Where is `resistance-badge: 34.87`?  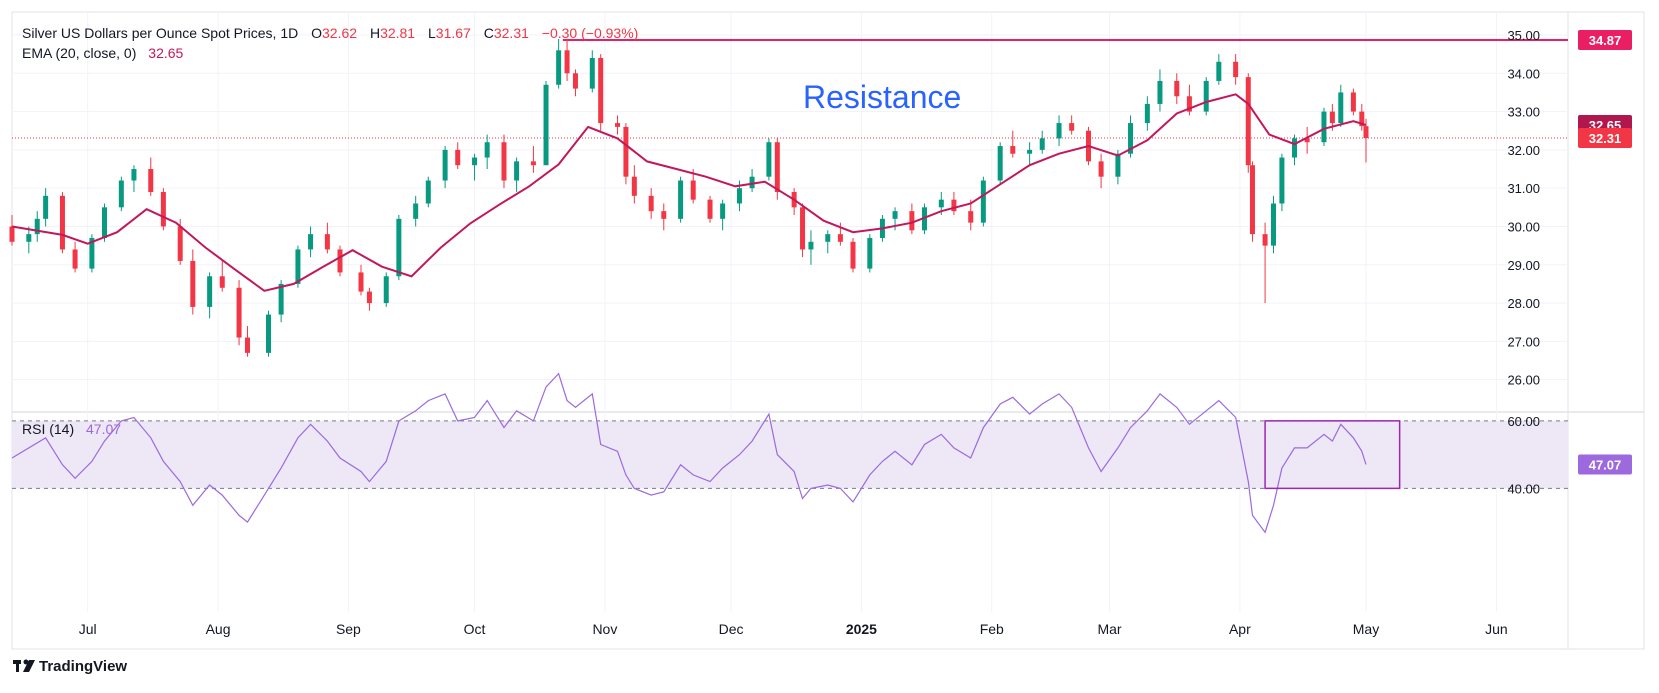 resistance-badge: 34.87 is located at coordinates (1605, 39).